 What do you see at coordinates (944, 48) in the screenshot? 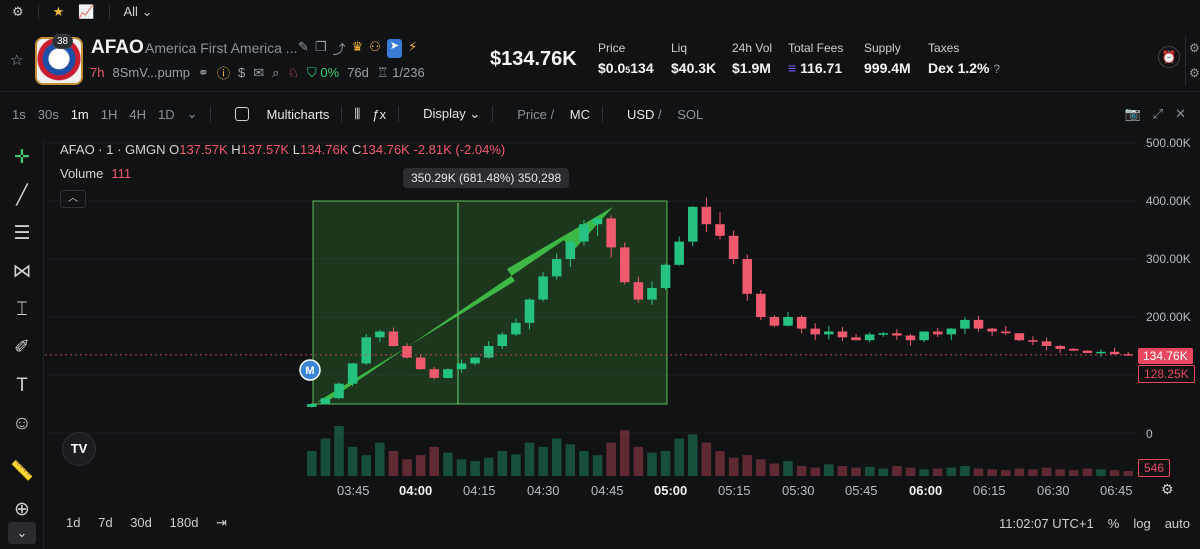
I see `stat-taxes-label: Taxes` at bounding box center [944, 48].